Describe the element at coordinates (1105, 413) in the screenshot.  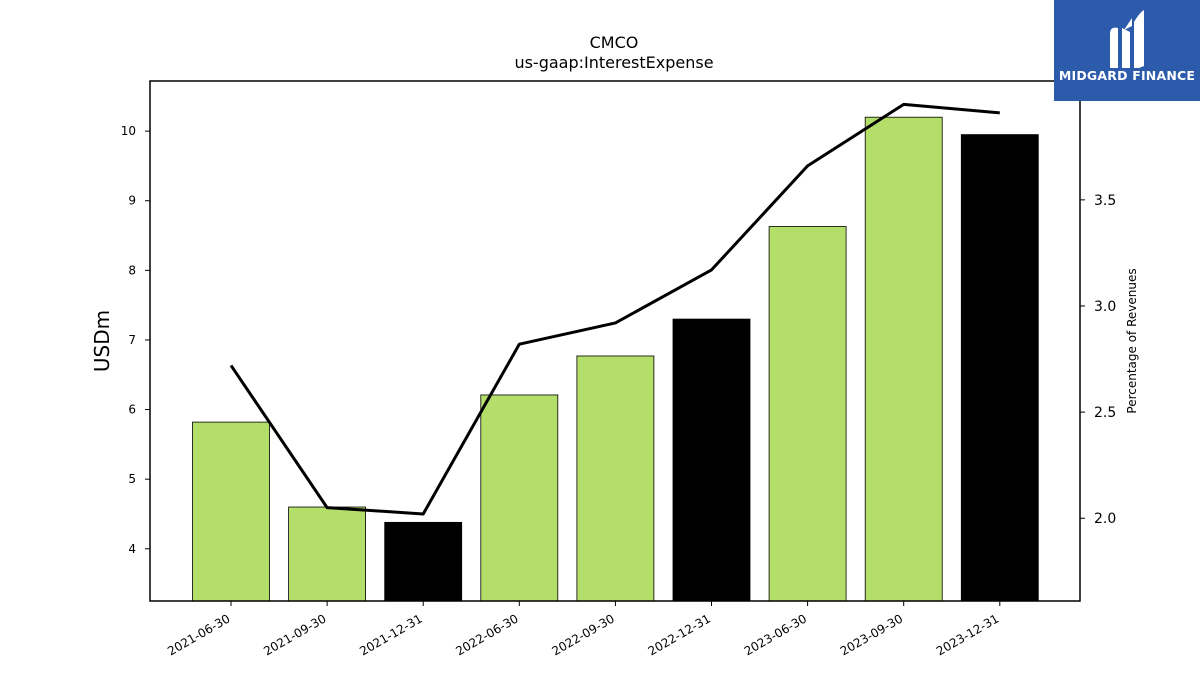
I see `y-right-tick-label: 2.5` at that location.